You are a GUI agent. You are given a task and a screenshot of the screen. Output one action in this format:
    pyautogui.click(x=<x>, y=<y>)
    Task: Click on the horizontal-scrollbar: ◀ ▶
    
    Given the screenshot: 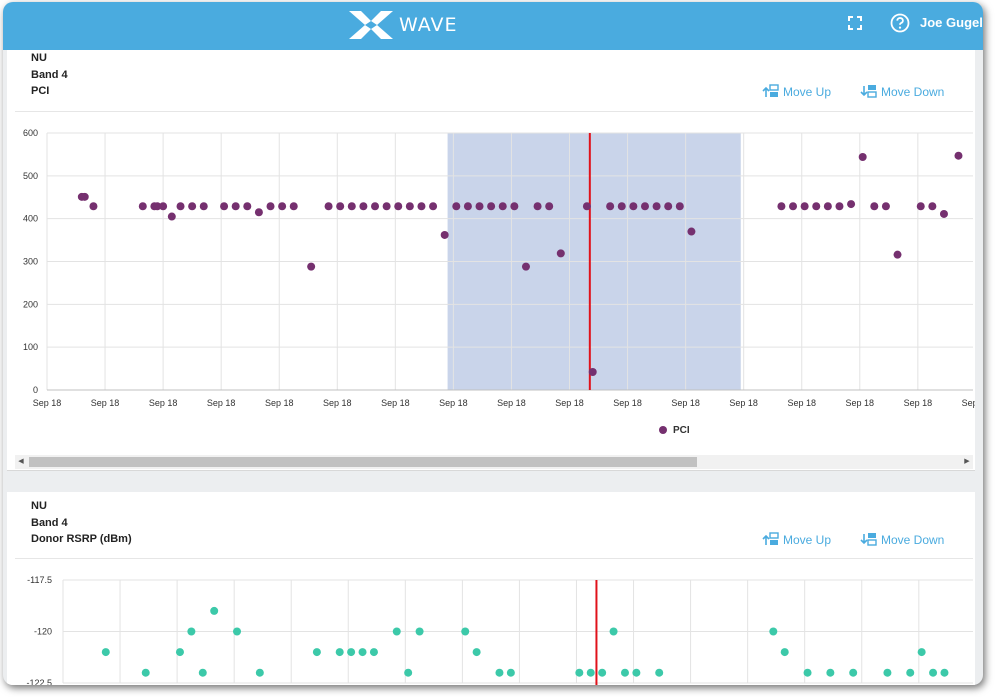 What is the action you would take?
    pyautogui.click(x=494, y=462)
    